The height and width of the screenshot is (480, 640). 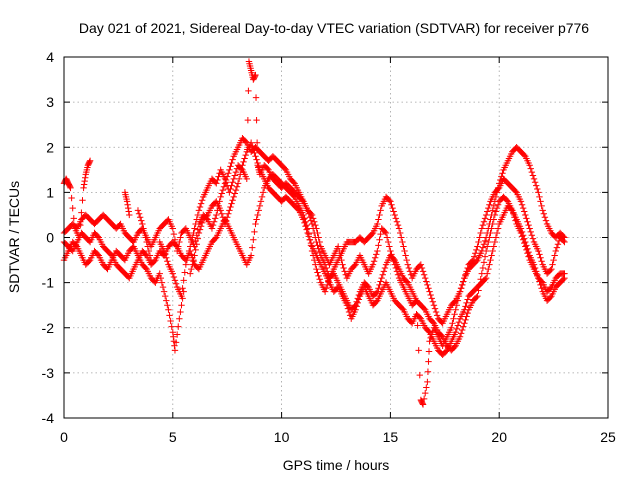 What do you see at coordinates (48, 283) in the screenshot?
I see `y-tick-label: -1` at bounding box center [48, 283].